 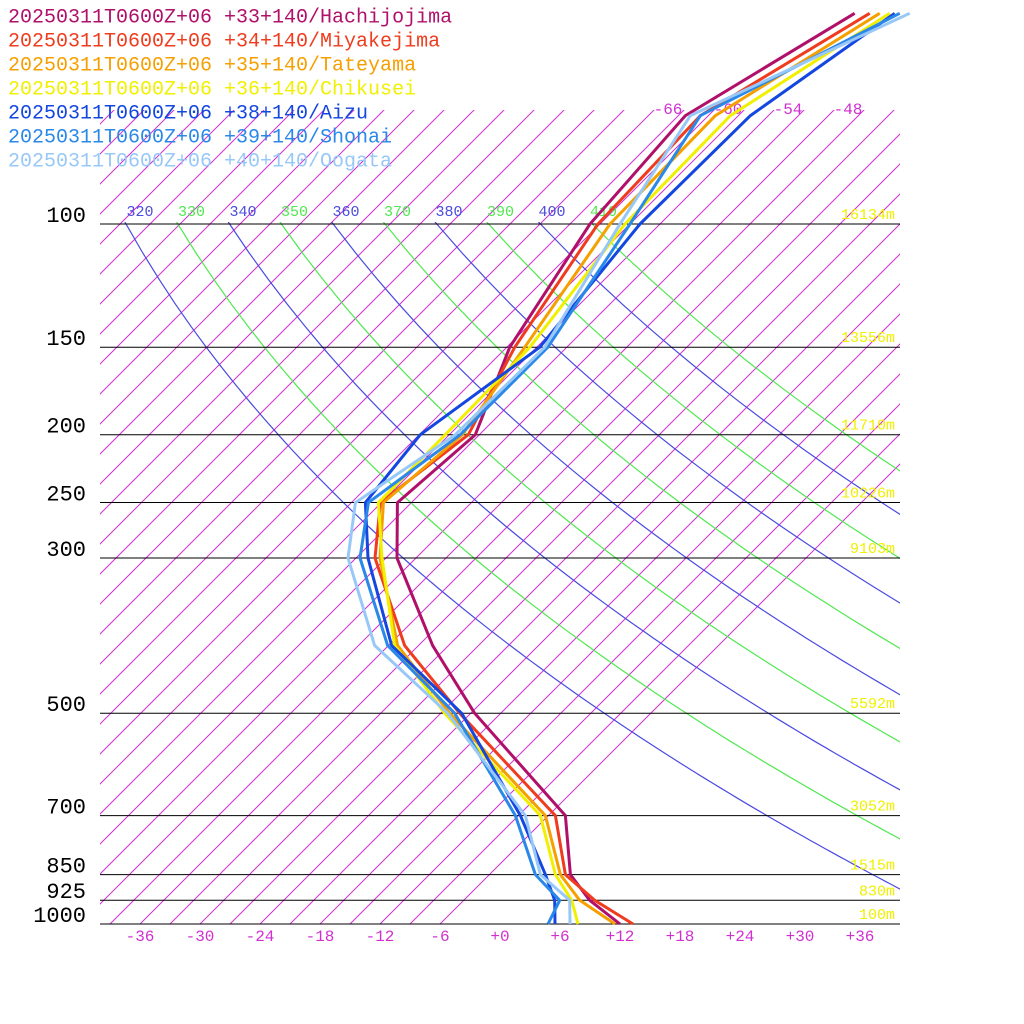 I want to click on x-tick-label: +12, so click(x=620, y=937).